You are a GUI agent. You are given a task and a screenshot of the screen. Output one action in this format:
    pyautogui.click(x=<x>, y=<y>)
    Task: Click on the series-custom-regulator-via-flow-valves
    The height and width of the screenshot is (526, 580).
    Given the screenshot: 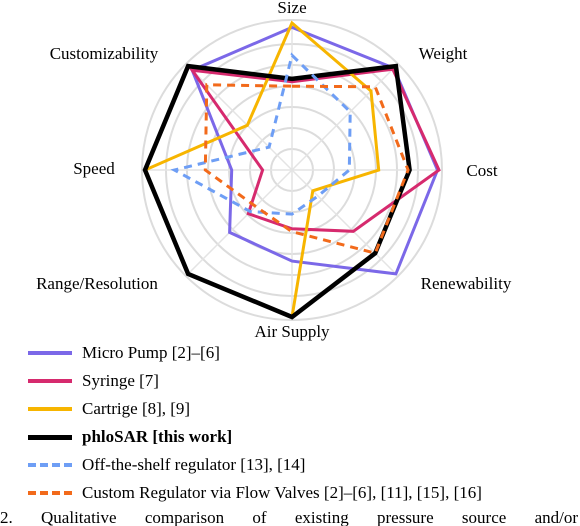 What is the action you would take?
    pyautogui.click(x=306, y=169)
    